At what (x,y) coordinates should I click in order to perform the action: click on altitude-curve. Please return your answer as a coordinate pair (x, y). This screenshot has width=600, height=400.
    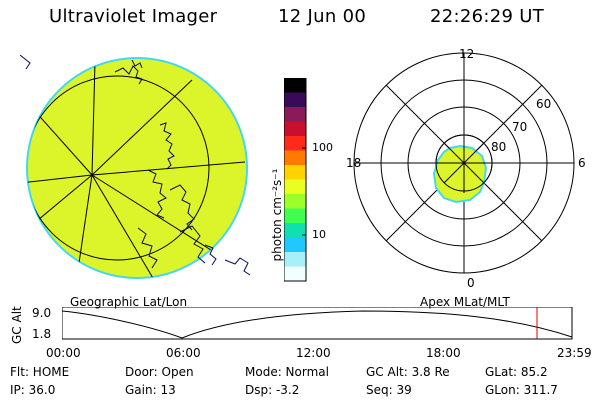
    Looking at the image, I should click on (317, 324).